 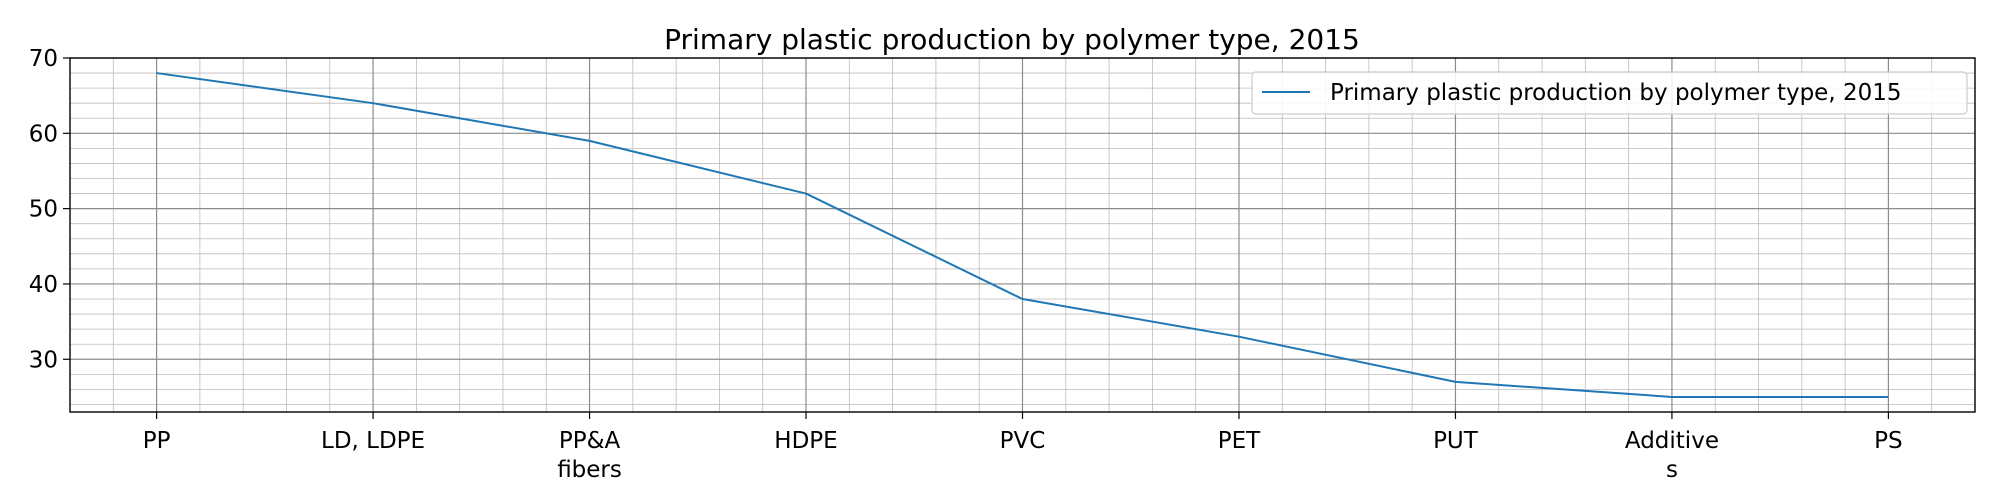 I want to click on y-tick-label: 50, so click(x=43, y=210).